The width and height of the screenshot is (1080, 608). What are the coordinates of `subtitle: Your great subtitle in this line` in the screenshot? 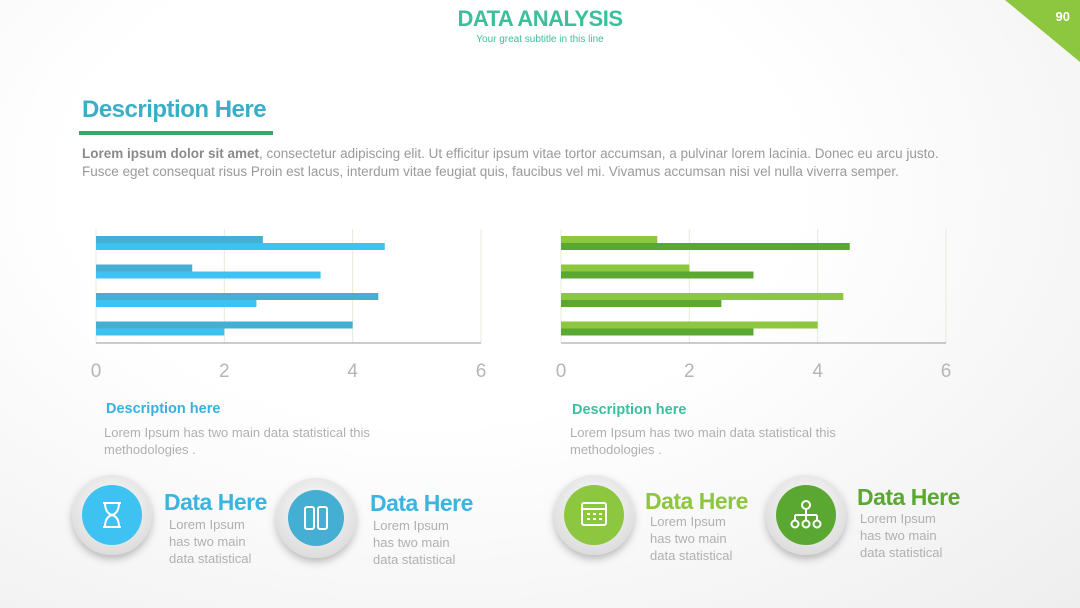 It's located at (540, 39).